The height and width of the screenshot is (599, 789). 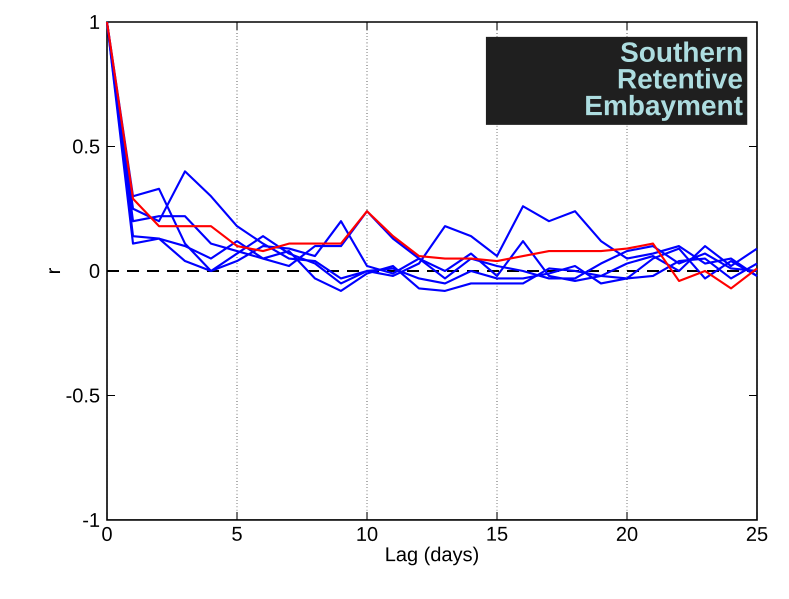 I want to click on x-tick-label: 25, so click(x=757, y=534).